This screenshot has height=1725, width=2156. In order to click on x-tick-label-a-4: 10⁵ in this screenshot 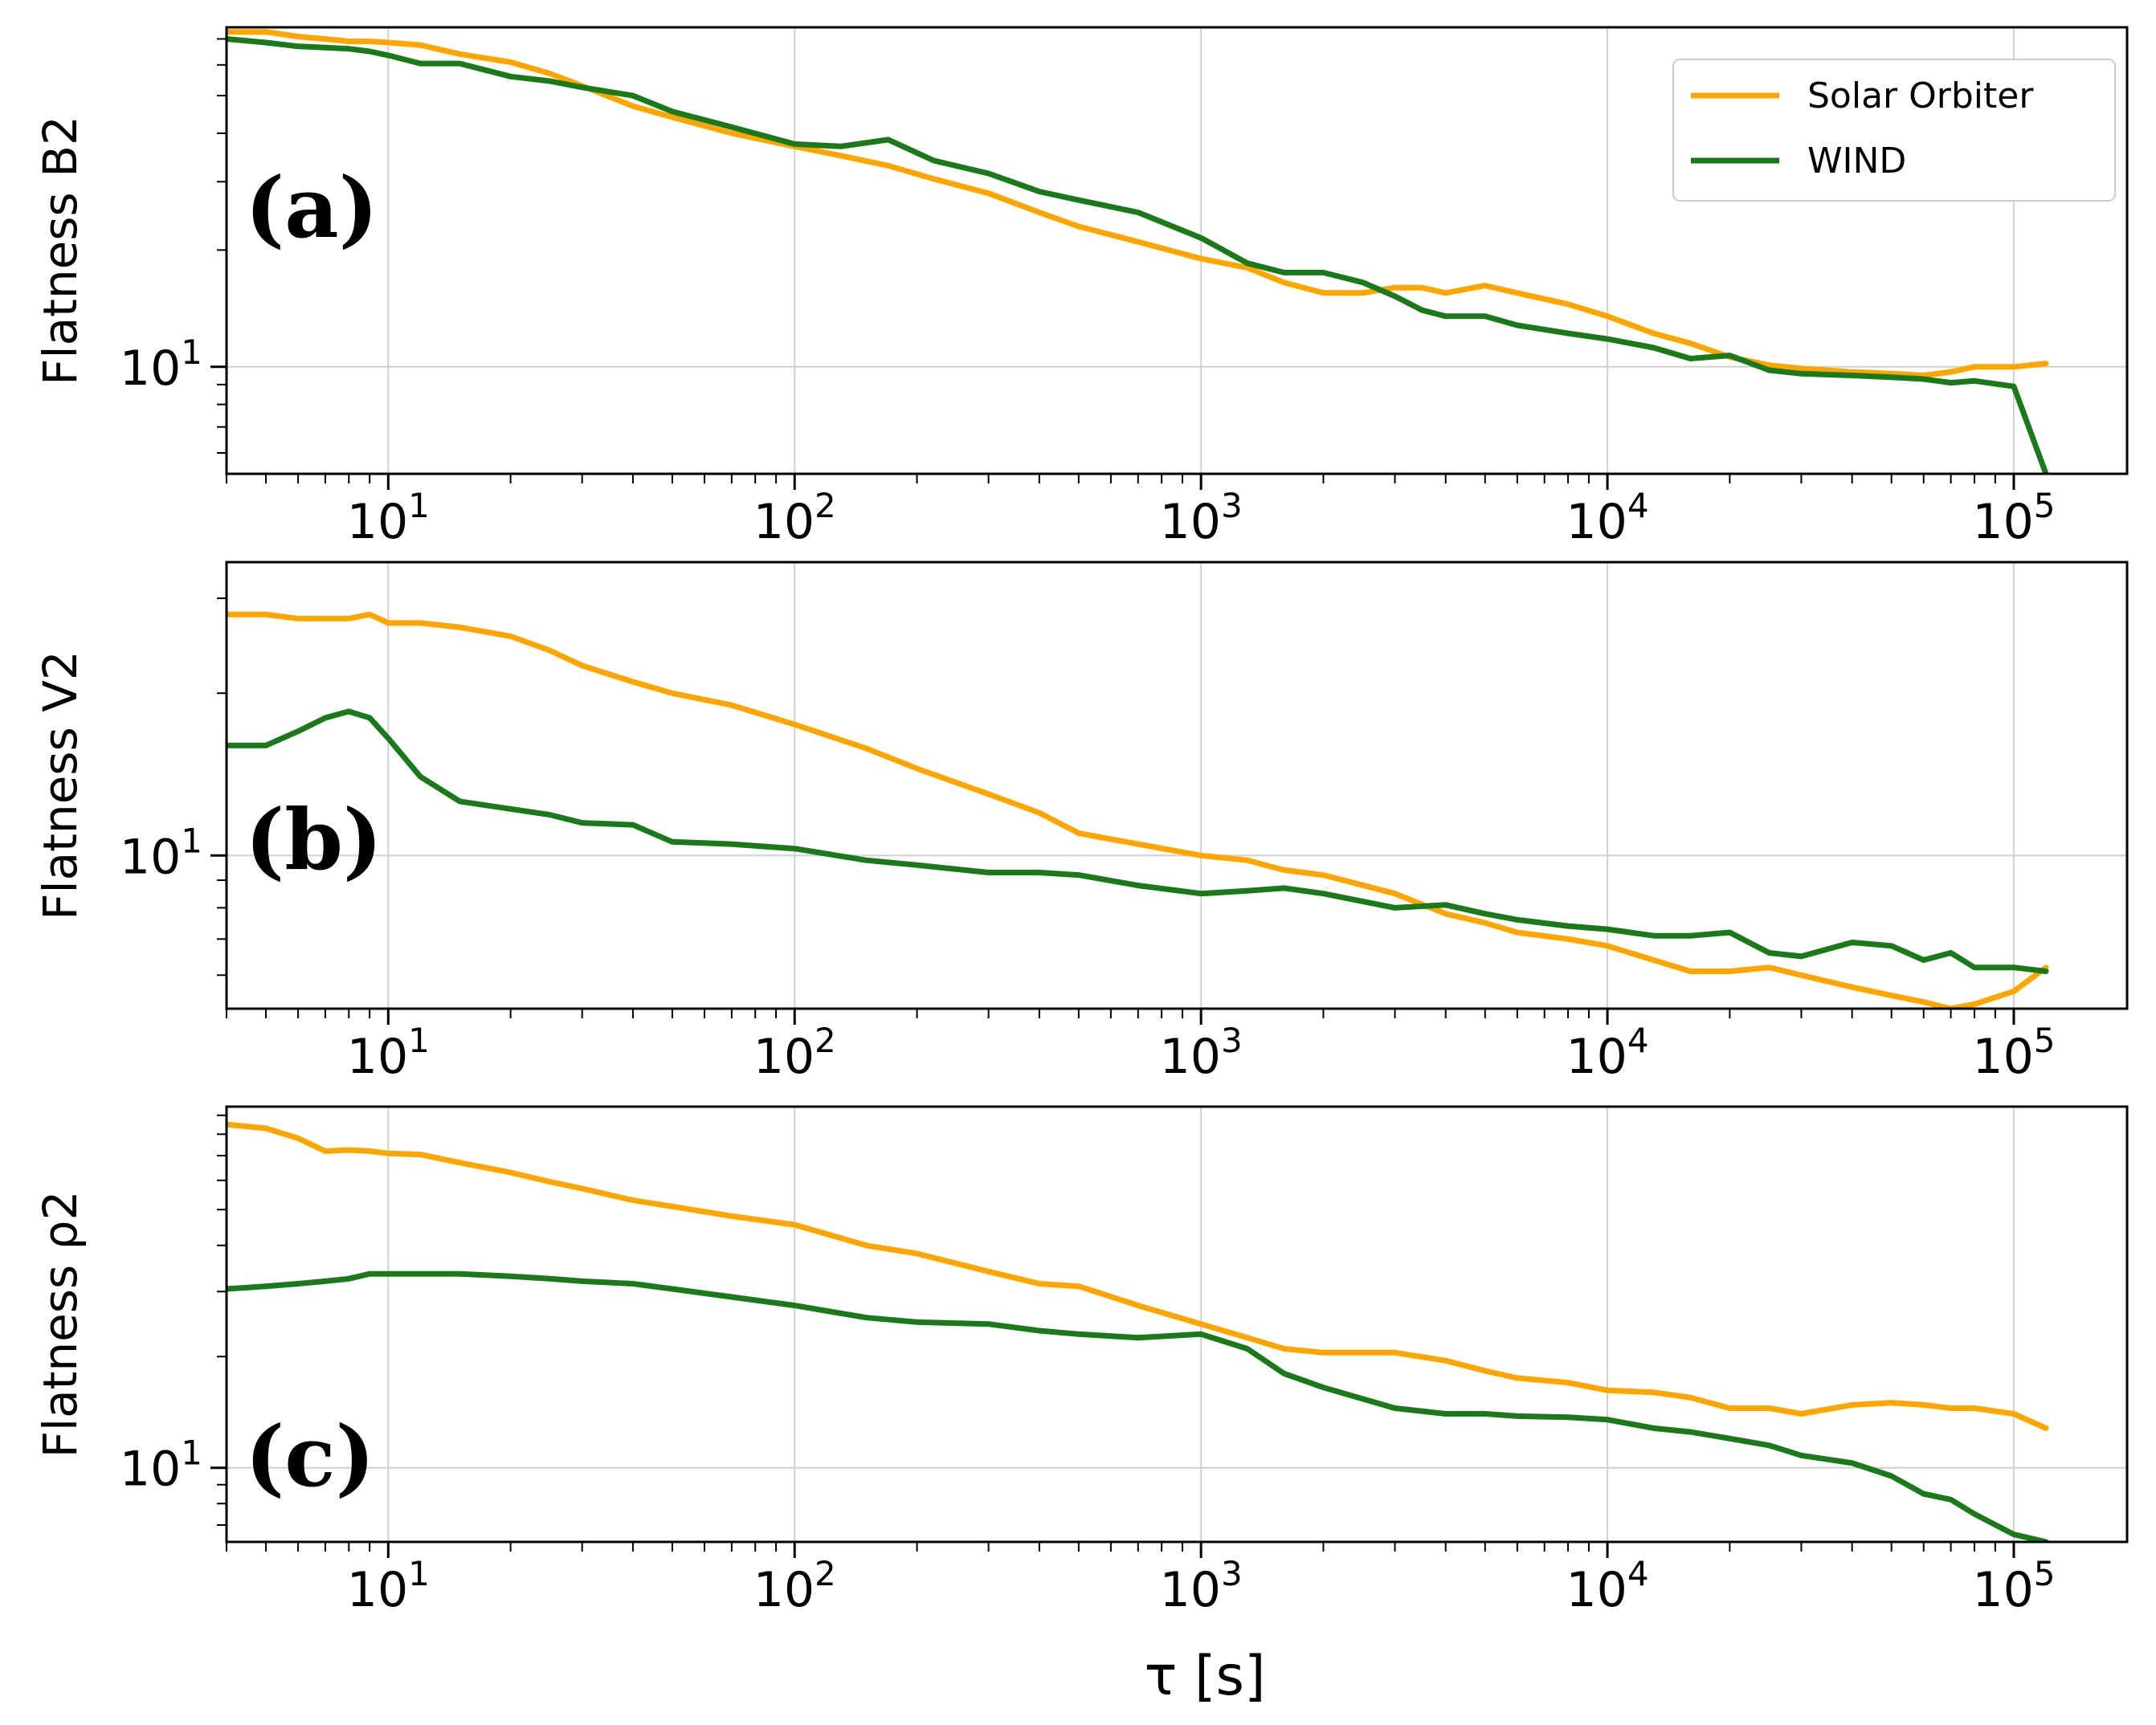, I will do `click(2014, 518)`.